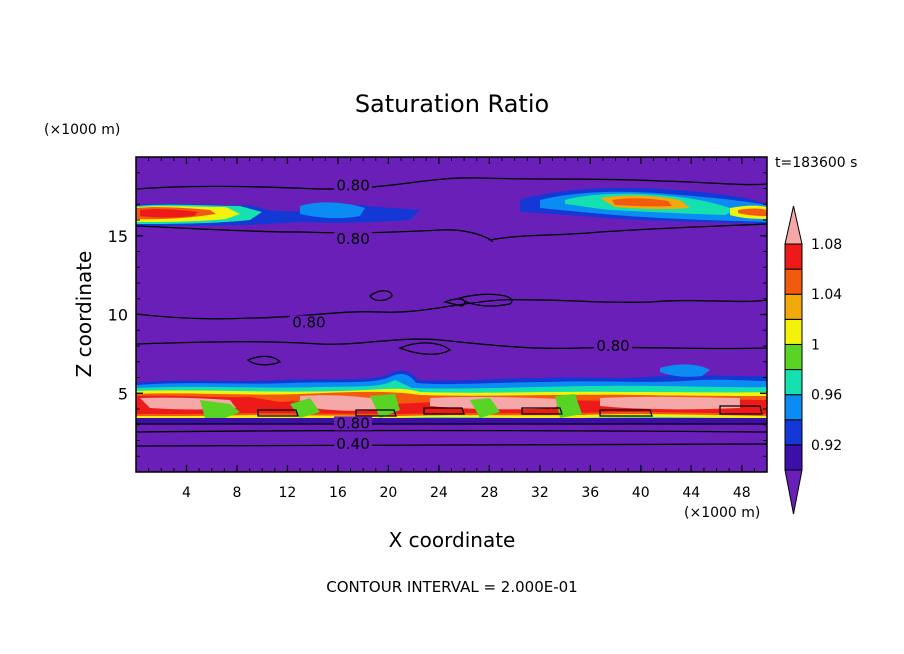 The height and width of the screenshot is (654, 904). I want to click on contour-interval-note: CONTOUR INTERVAL = 2.000E-01, so click(451, 587).